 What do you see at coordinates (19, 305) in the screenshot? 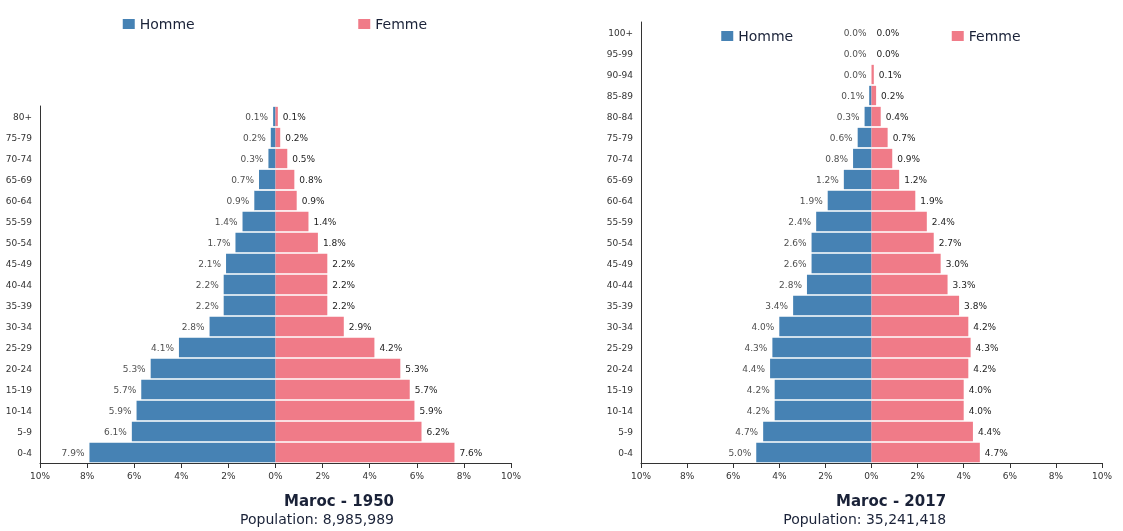
I see `y-tick-label: 35-39` at bounding box center [19, 305].